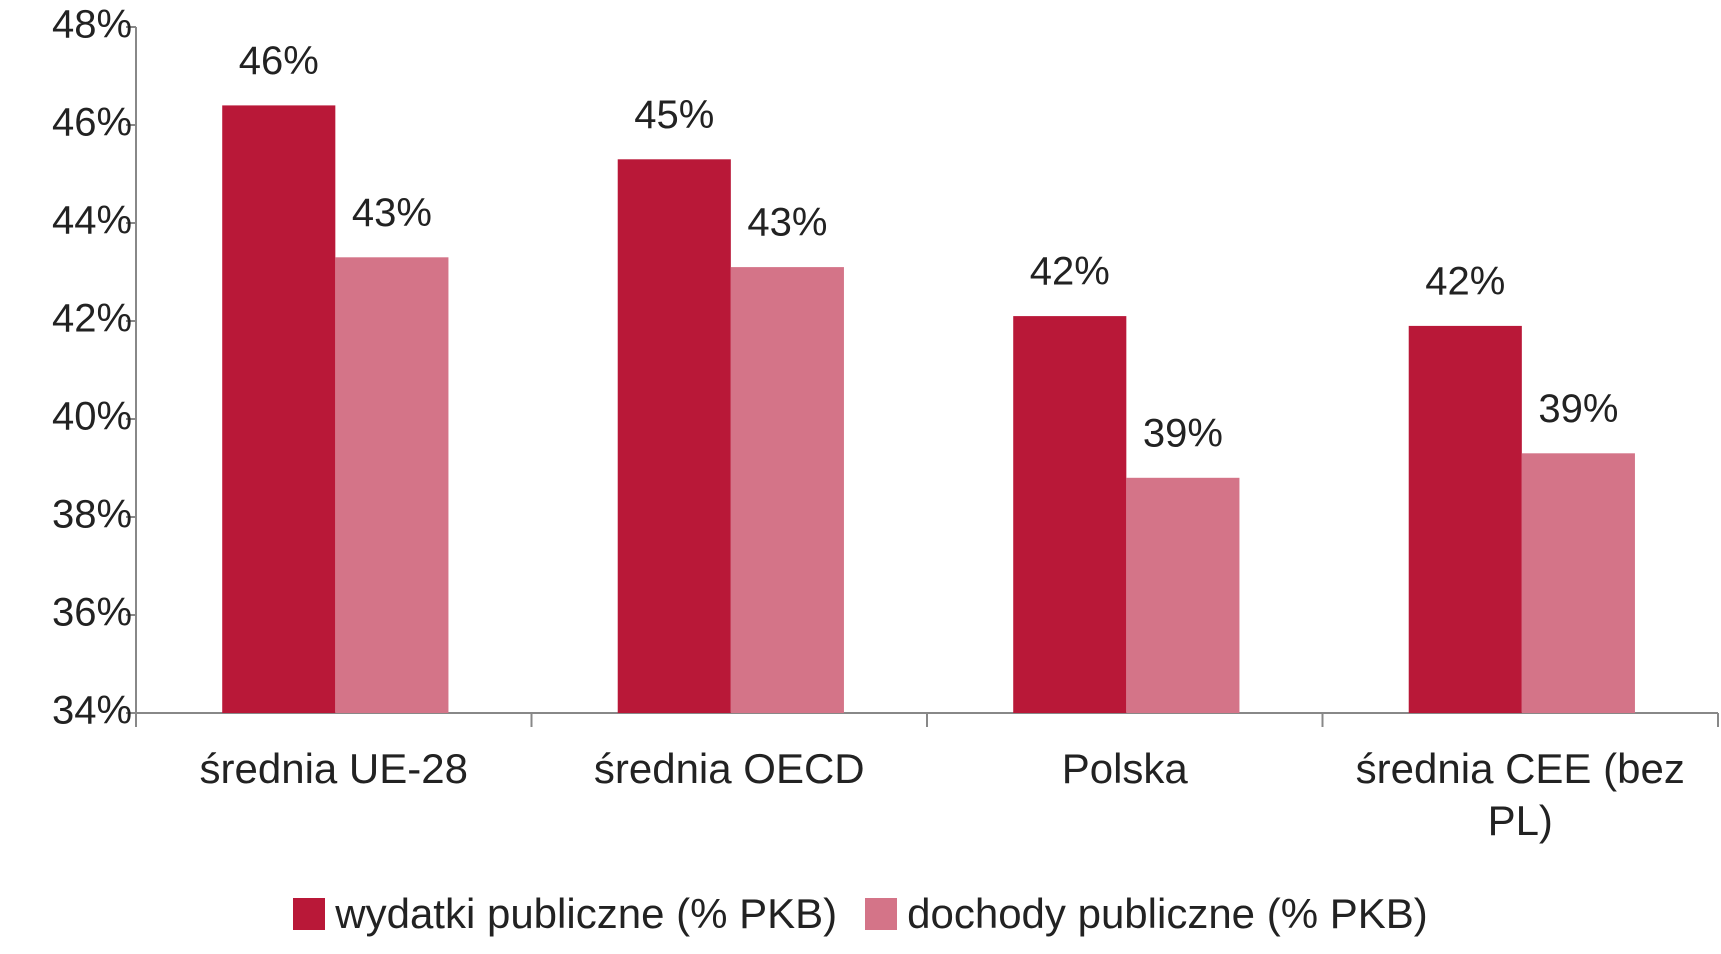 This screenshot has height=954, width=1721. I want to click on x-tick-label: średnia OECD, so click(729, 768).